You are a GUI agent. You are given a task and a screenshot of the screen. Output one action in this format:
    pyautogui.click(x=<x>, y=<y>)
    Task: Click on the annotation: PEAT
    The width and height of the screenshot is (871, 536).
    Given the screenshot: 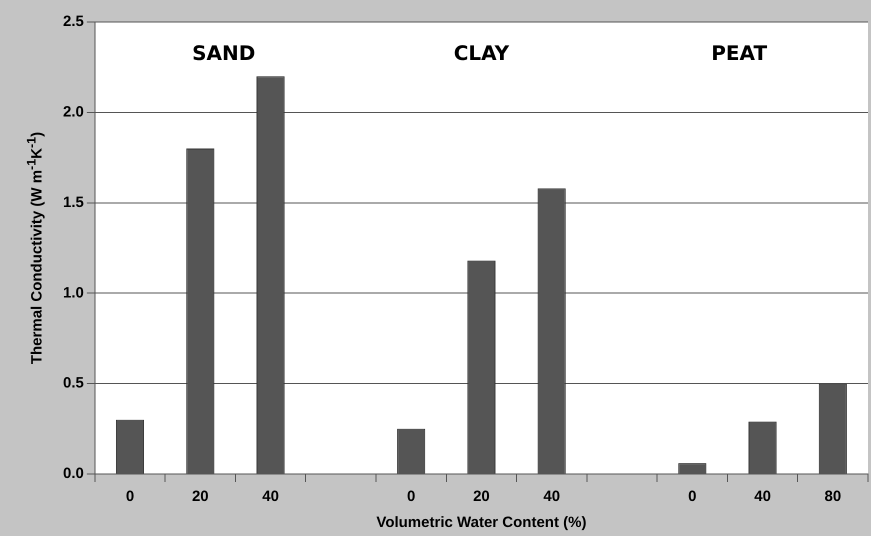 What is the action you would take?
    pyautogui.click(x=739, y=53)
    